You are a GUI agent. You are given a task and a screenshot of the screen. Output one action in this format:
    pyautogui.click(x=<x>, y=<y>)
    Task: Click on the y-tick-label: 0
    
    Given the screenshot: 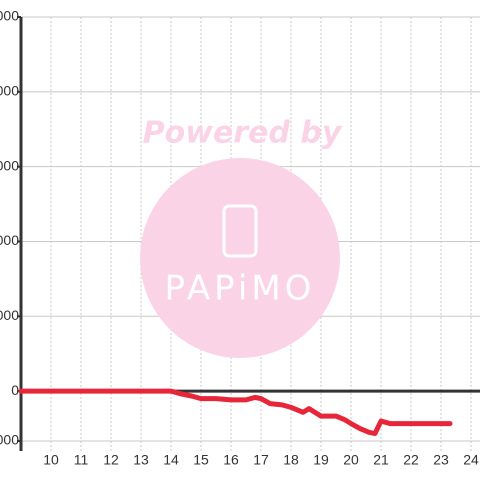 What is the action you would take?
    pyautogui.click(x=15, y=390)
    